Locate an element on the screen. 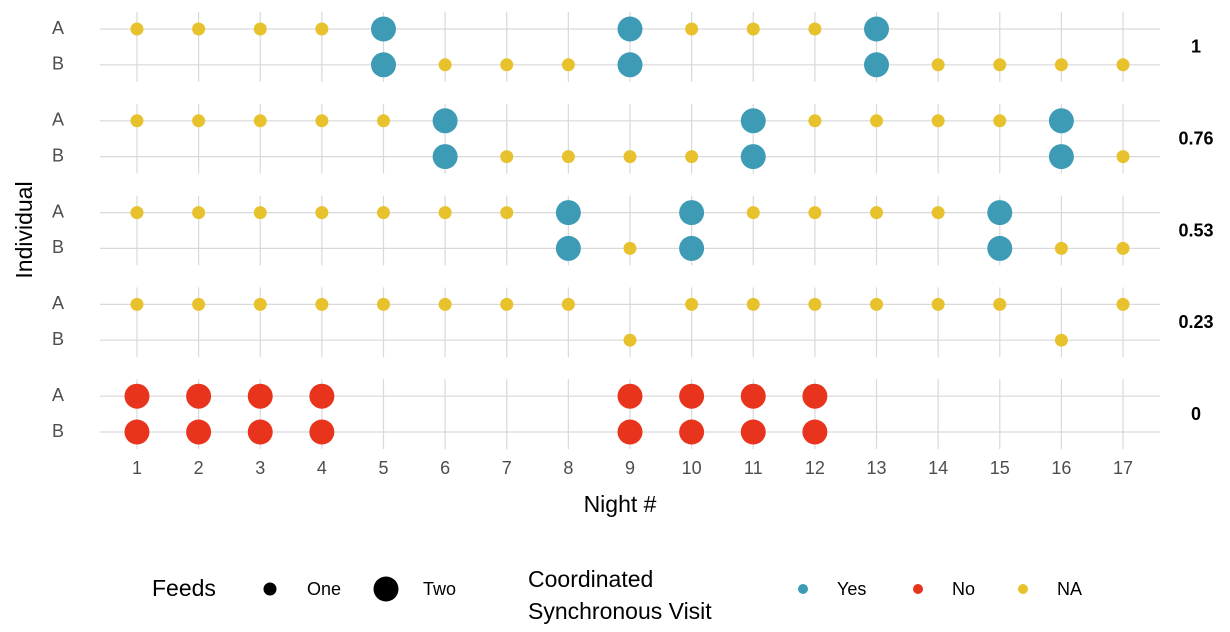  x-tick-label: 3 is located at coordinates (260, 468).